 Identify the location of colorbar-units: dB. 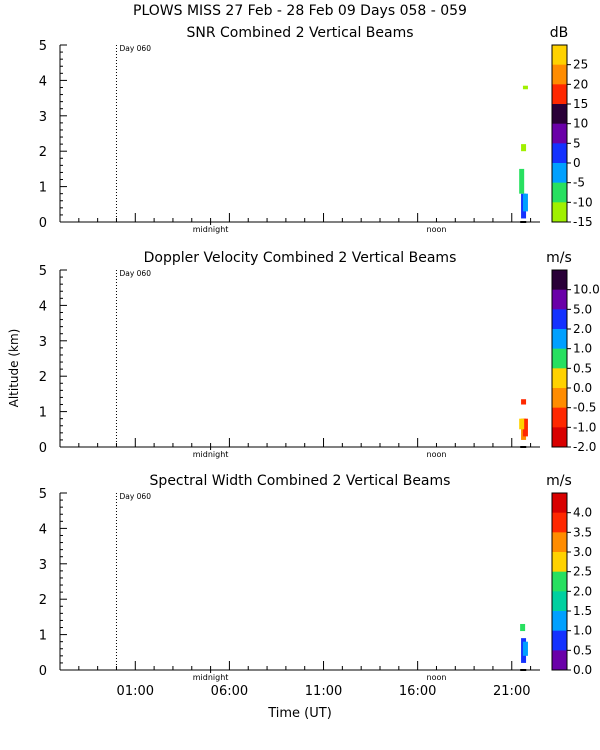
(559, 33).